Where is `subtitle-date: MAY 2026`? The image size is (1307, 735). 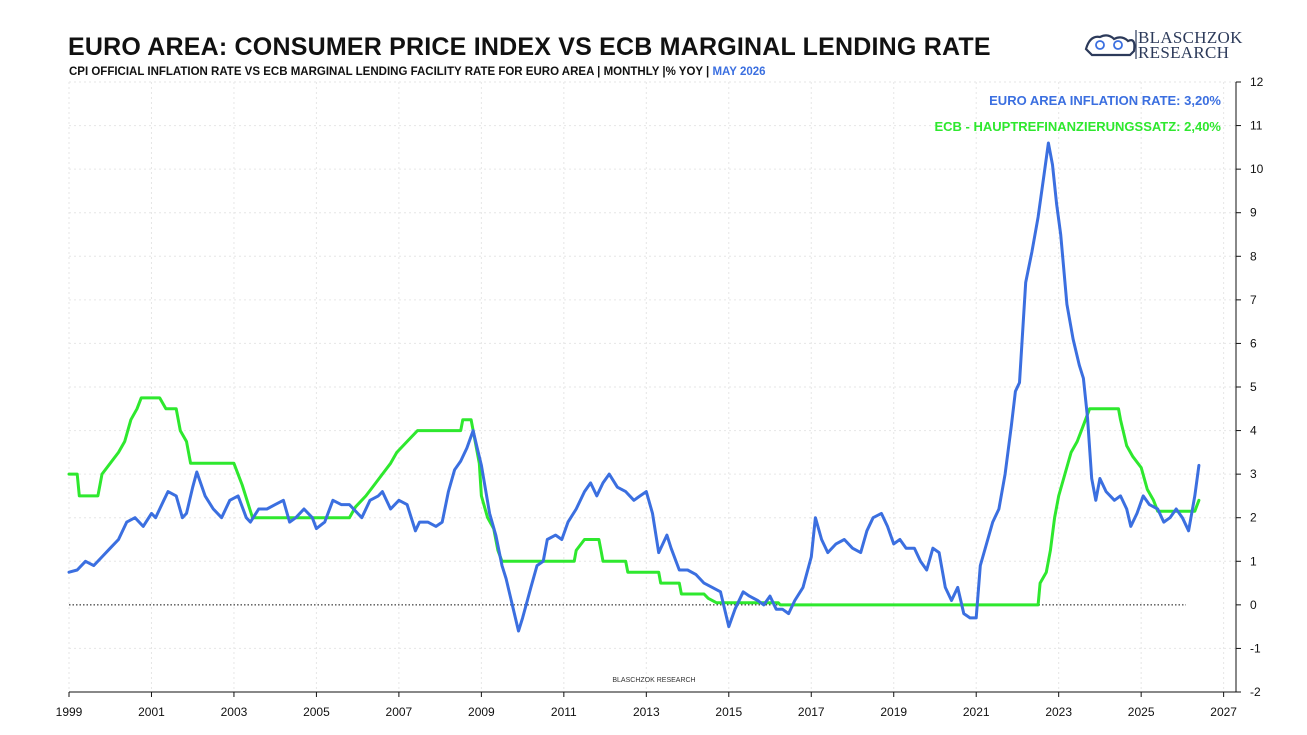
subtitle-date: MAY 2026 is located at coordinates (739, 72).